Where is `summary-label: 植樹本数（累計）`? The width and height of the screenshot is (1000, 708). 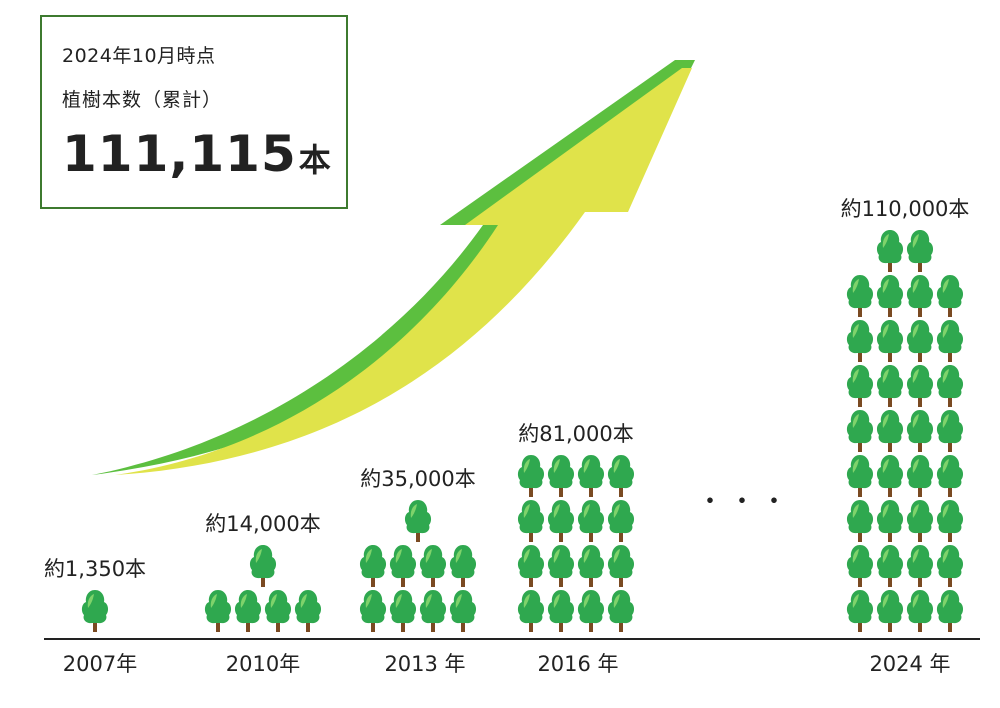
summary-label: 植樹本数（累計） is located at coordinates (142, 100).